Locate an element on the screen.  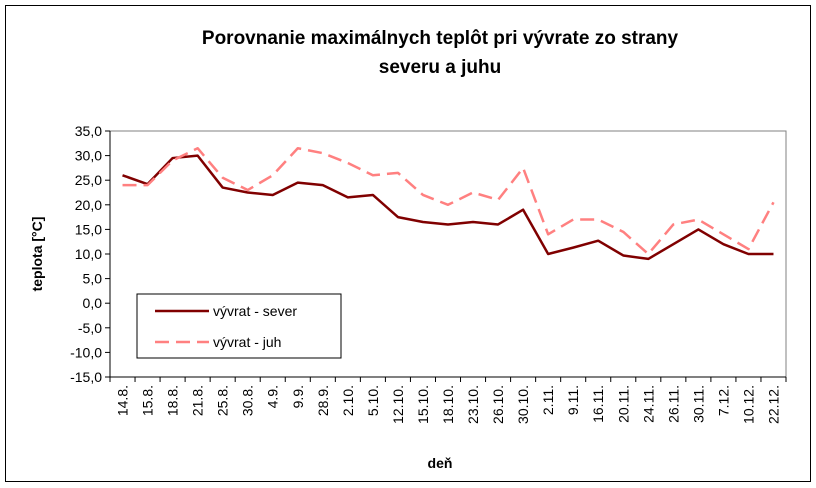
x-tick-label: 30.8. is located at coordinates (248, 400).